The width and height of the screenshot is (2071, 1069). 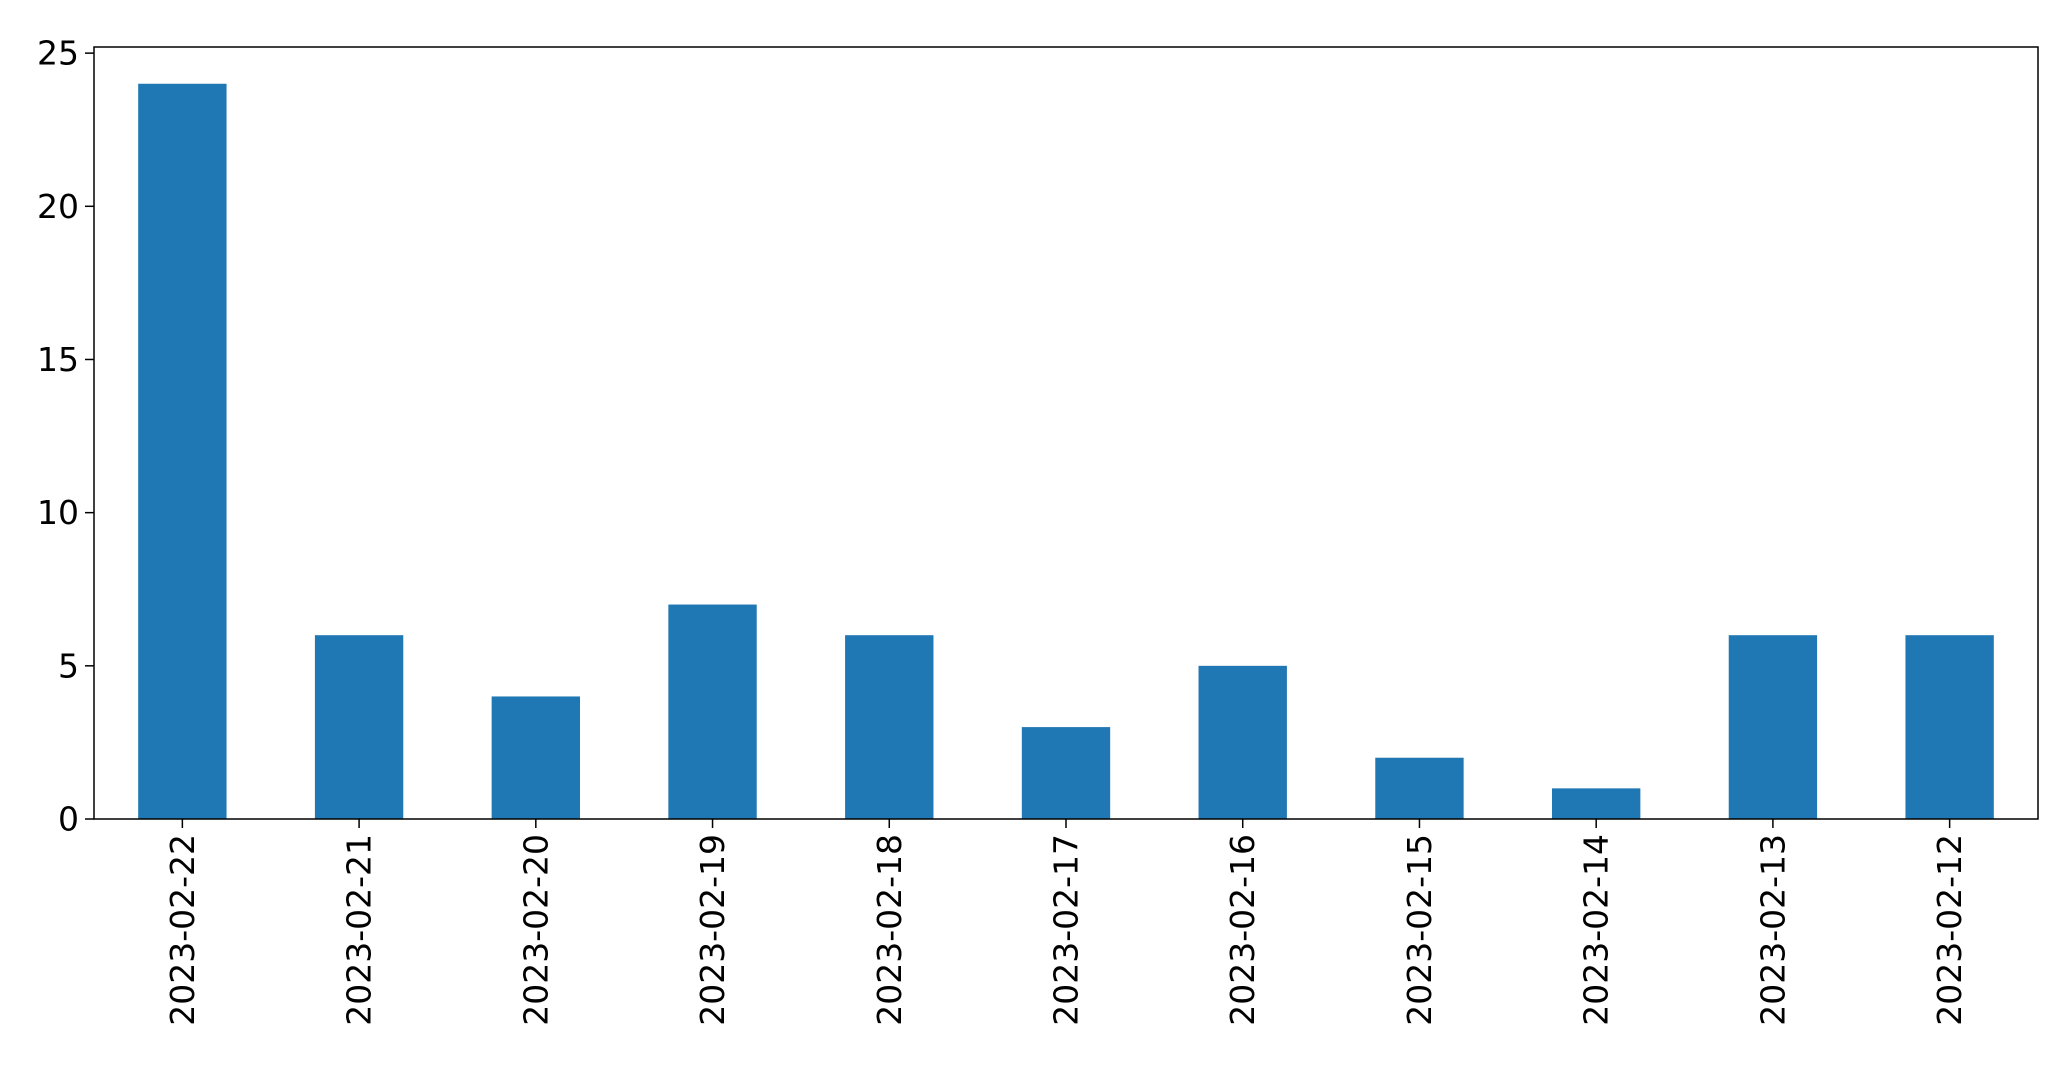 I want to click on x-tick-label: 2023-02-18, so click(x=889, y=930).